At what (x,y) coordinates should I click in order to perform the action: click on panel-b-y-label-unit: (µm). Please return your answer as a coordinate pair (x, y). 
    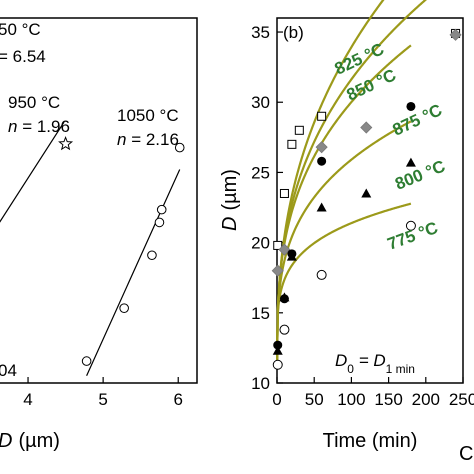
    Looking at the image, I should click on (230, 190).